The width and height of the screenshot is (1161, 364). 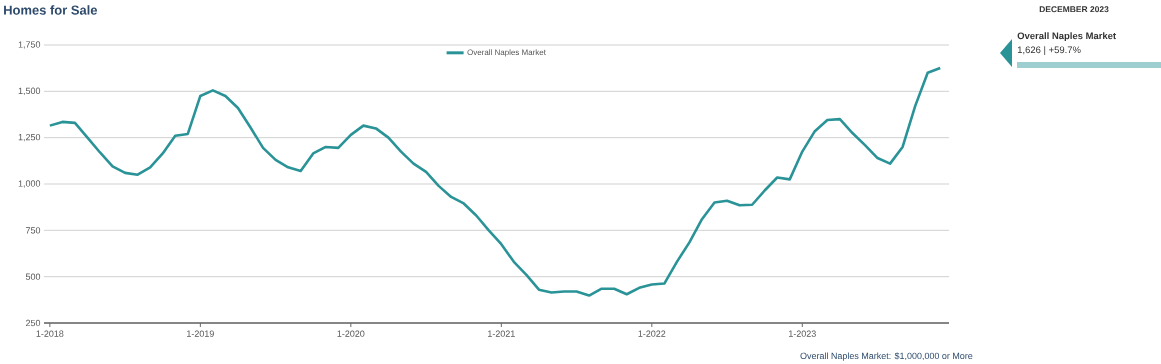 What do you see at coordinates (802, 333) in the screenshot?
I see `x-tick-label: 1-2023` at bounding box center [802, 333].